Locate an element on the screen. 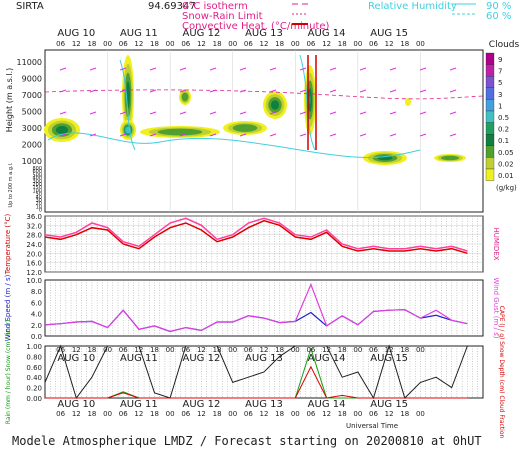 This screenshot has width=528, height=450. y-tick-label: 24.0 is located at coordinates (34, 245).